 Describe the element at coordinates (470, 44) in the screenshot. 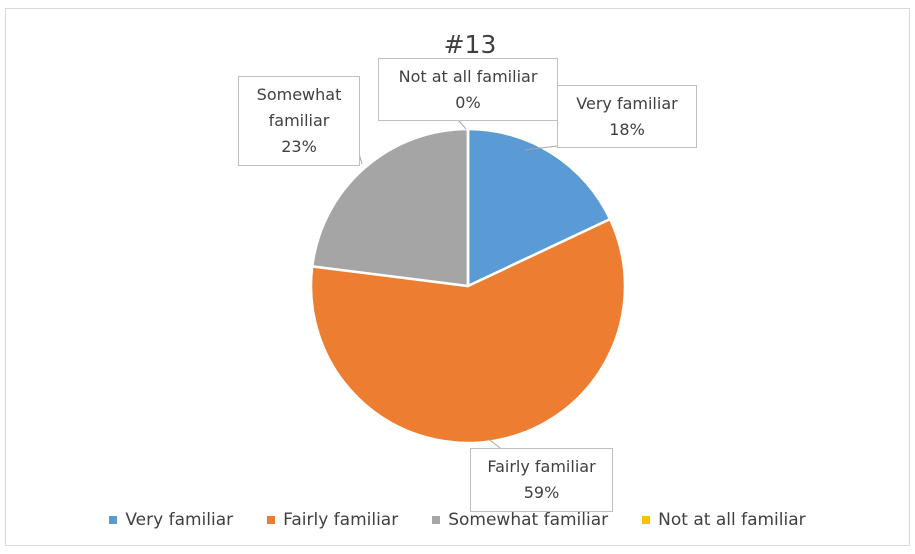

I see `chart-title: #13` at that location.